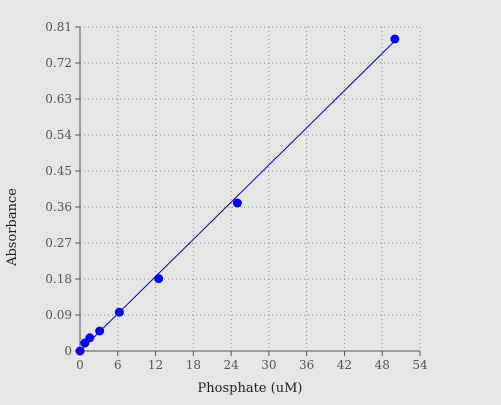 The width and height of the screenshot is (501, 405). Describe the element at coordinates (58, 243) in the screenshot. I see `y-tick-label: 0.27` at that location.